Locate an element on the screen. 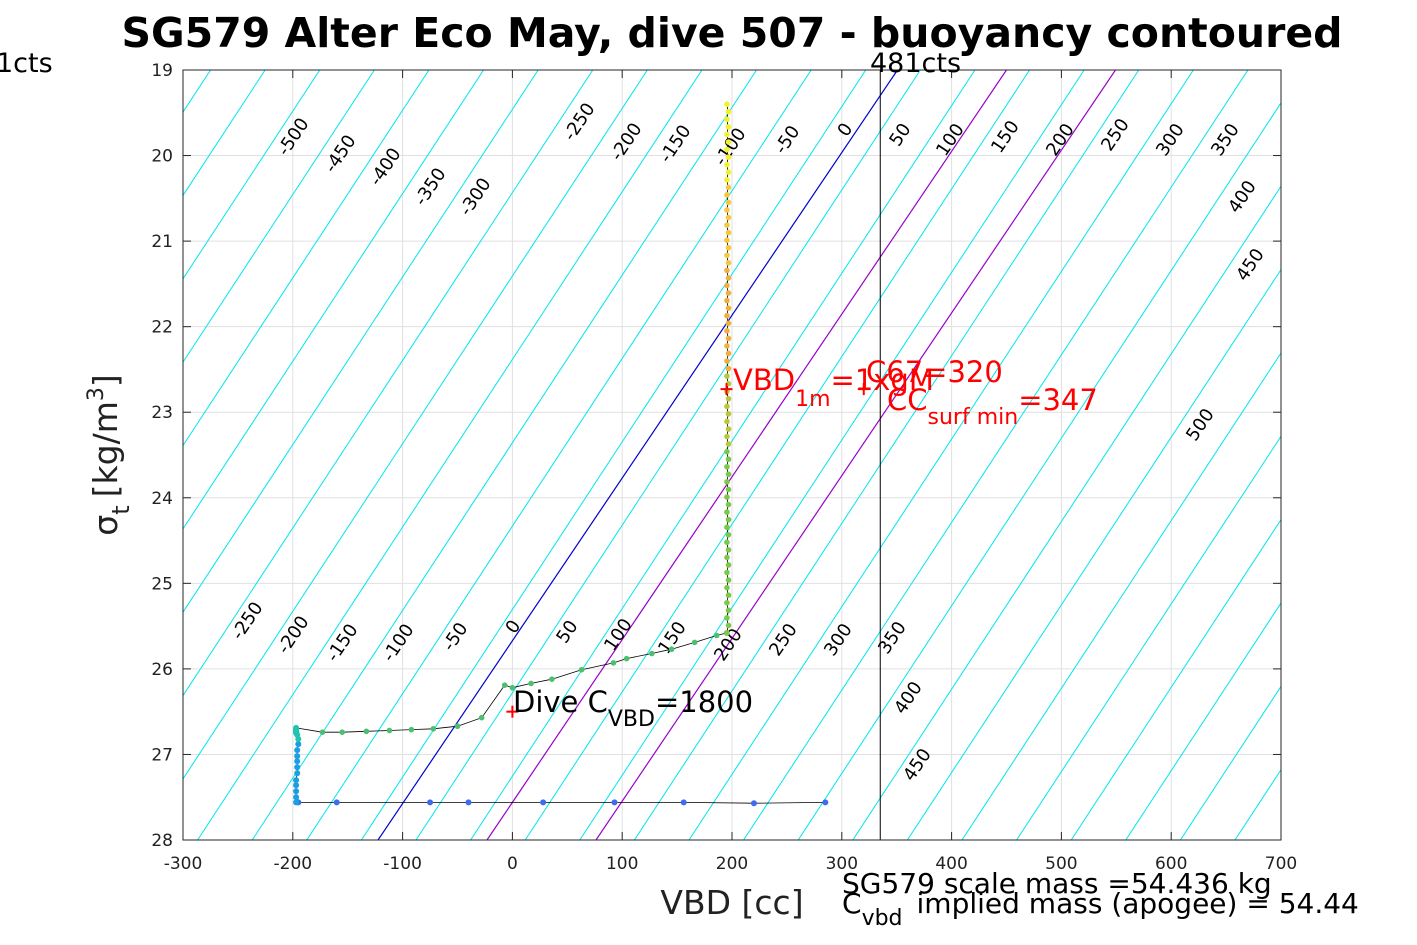 This screenshot has width=1417, height=945. implied-mass-footer: Cvbd implied mass (apogee) = 54.44 is located at coordinates (1100, 909).